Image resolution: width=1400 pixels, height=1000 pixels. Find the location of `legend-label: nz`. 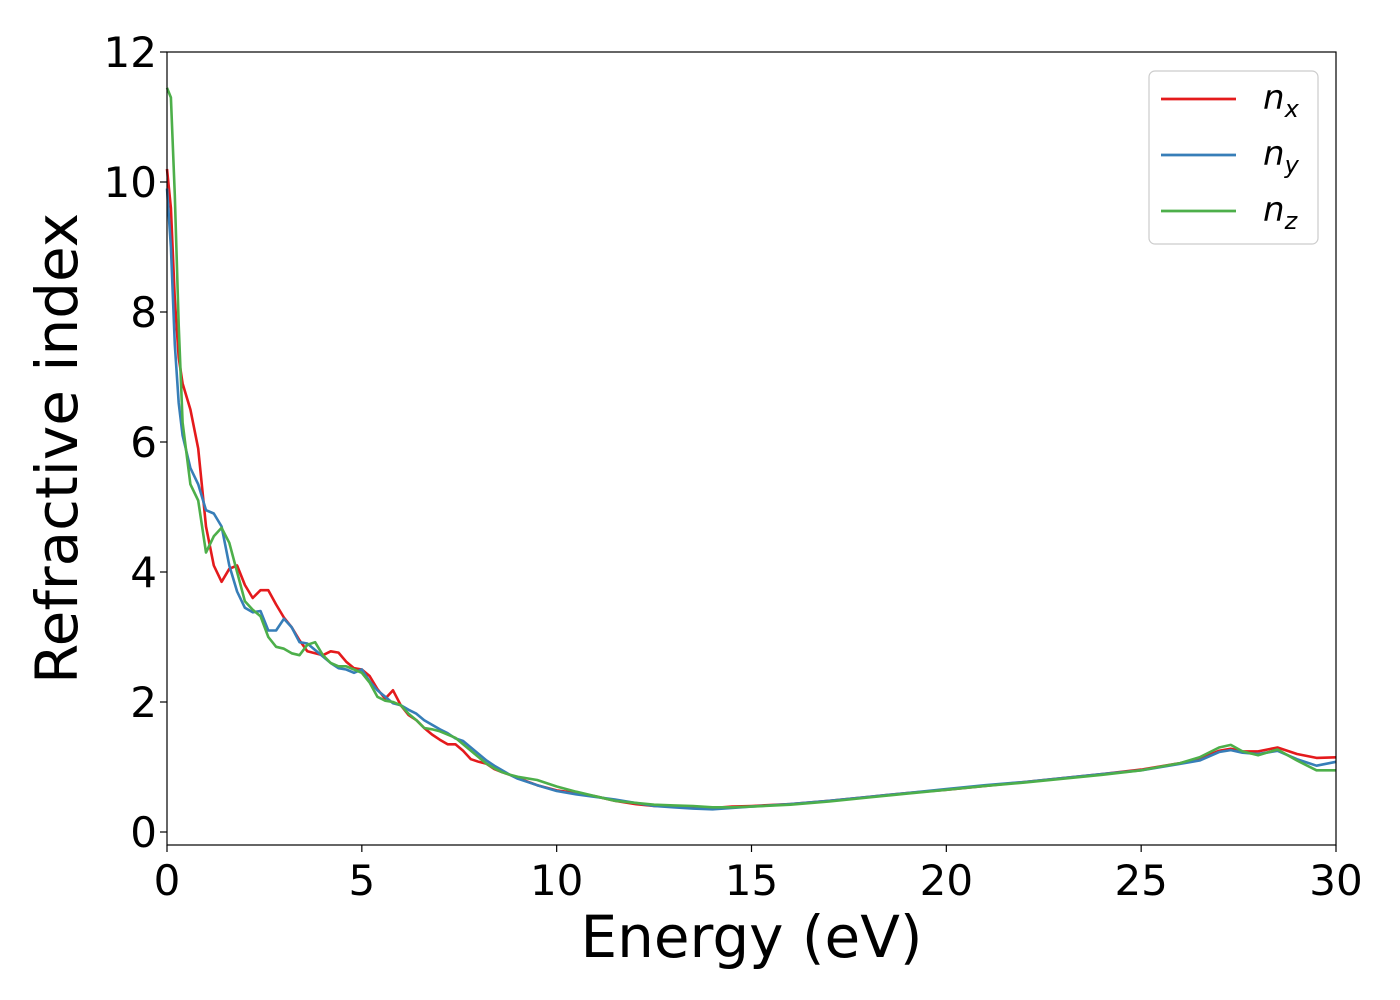

legend-label: nz is located at coordinates (1281, 212).